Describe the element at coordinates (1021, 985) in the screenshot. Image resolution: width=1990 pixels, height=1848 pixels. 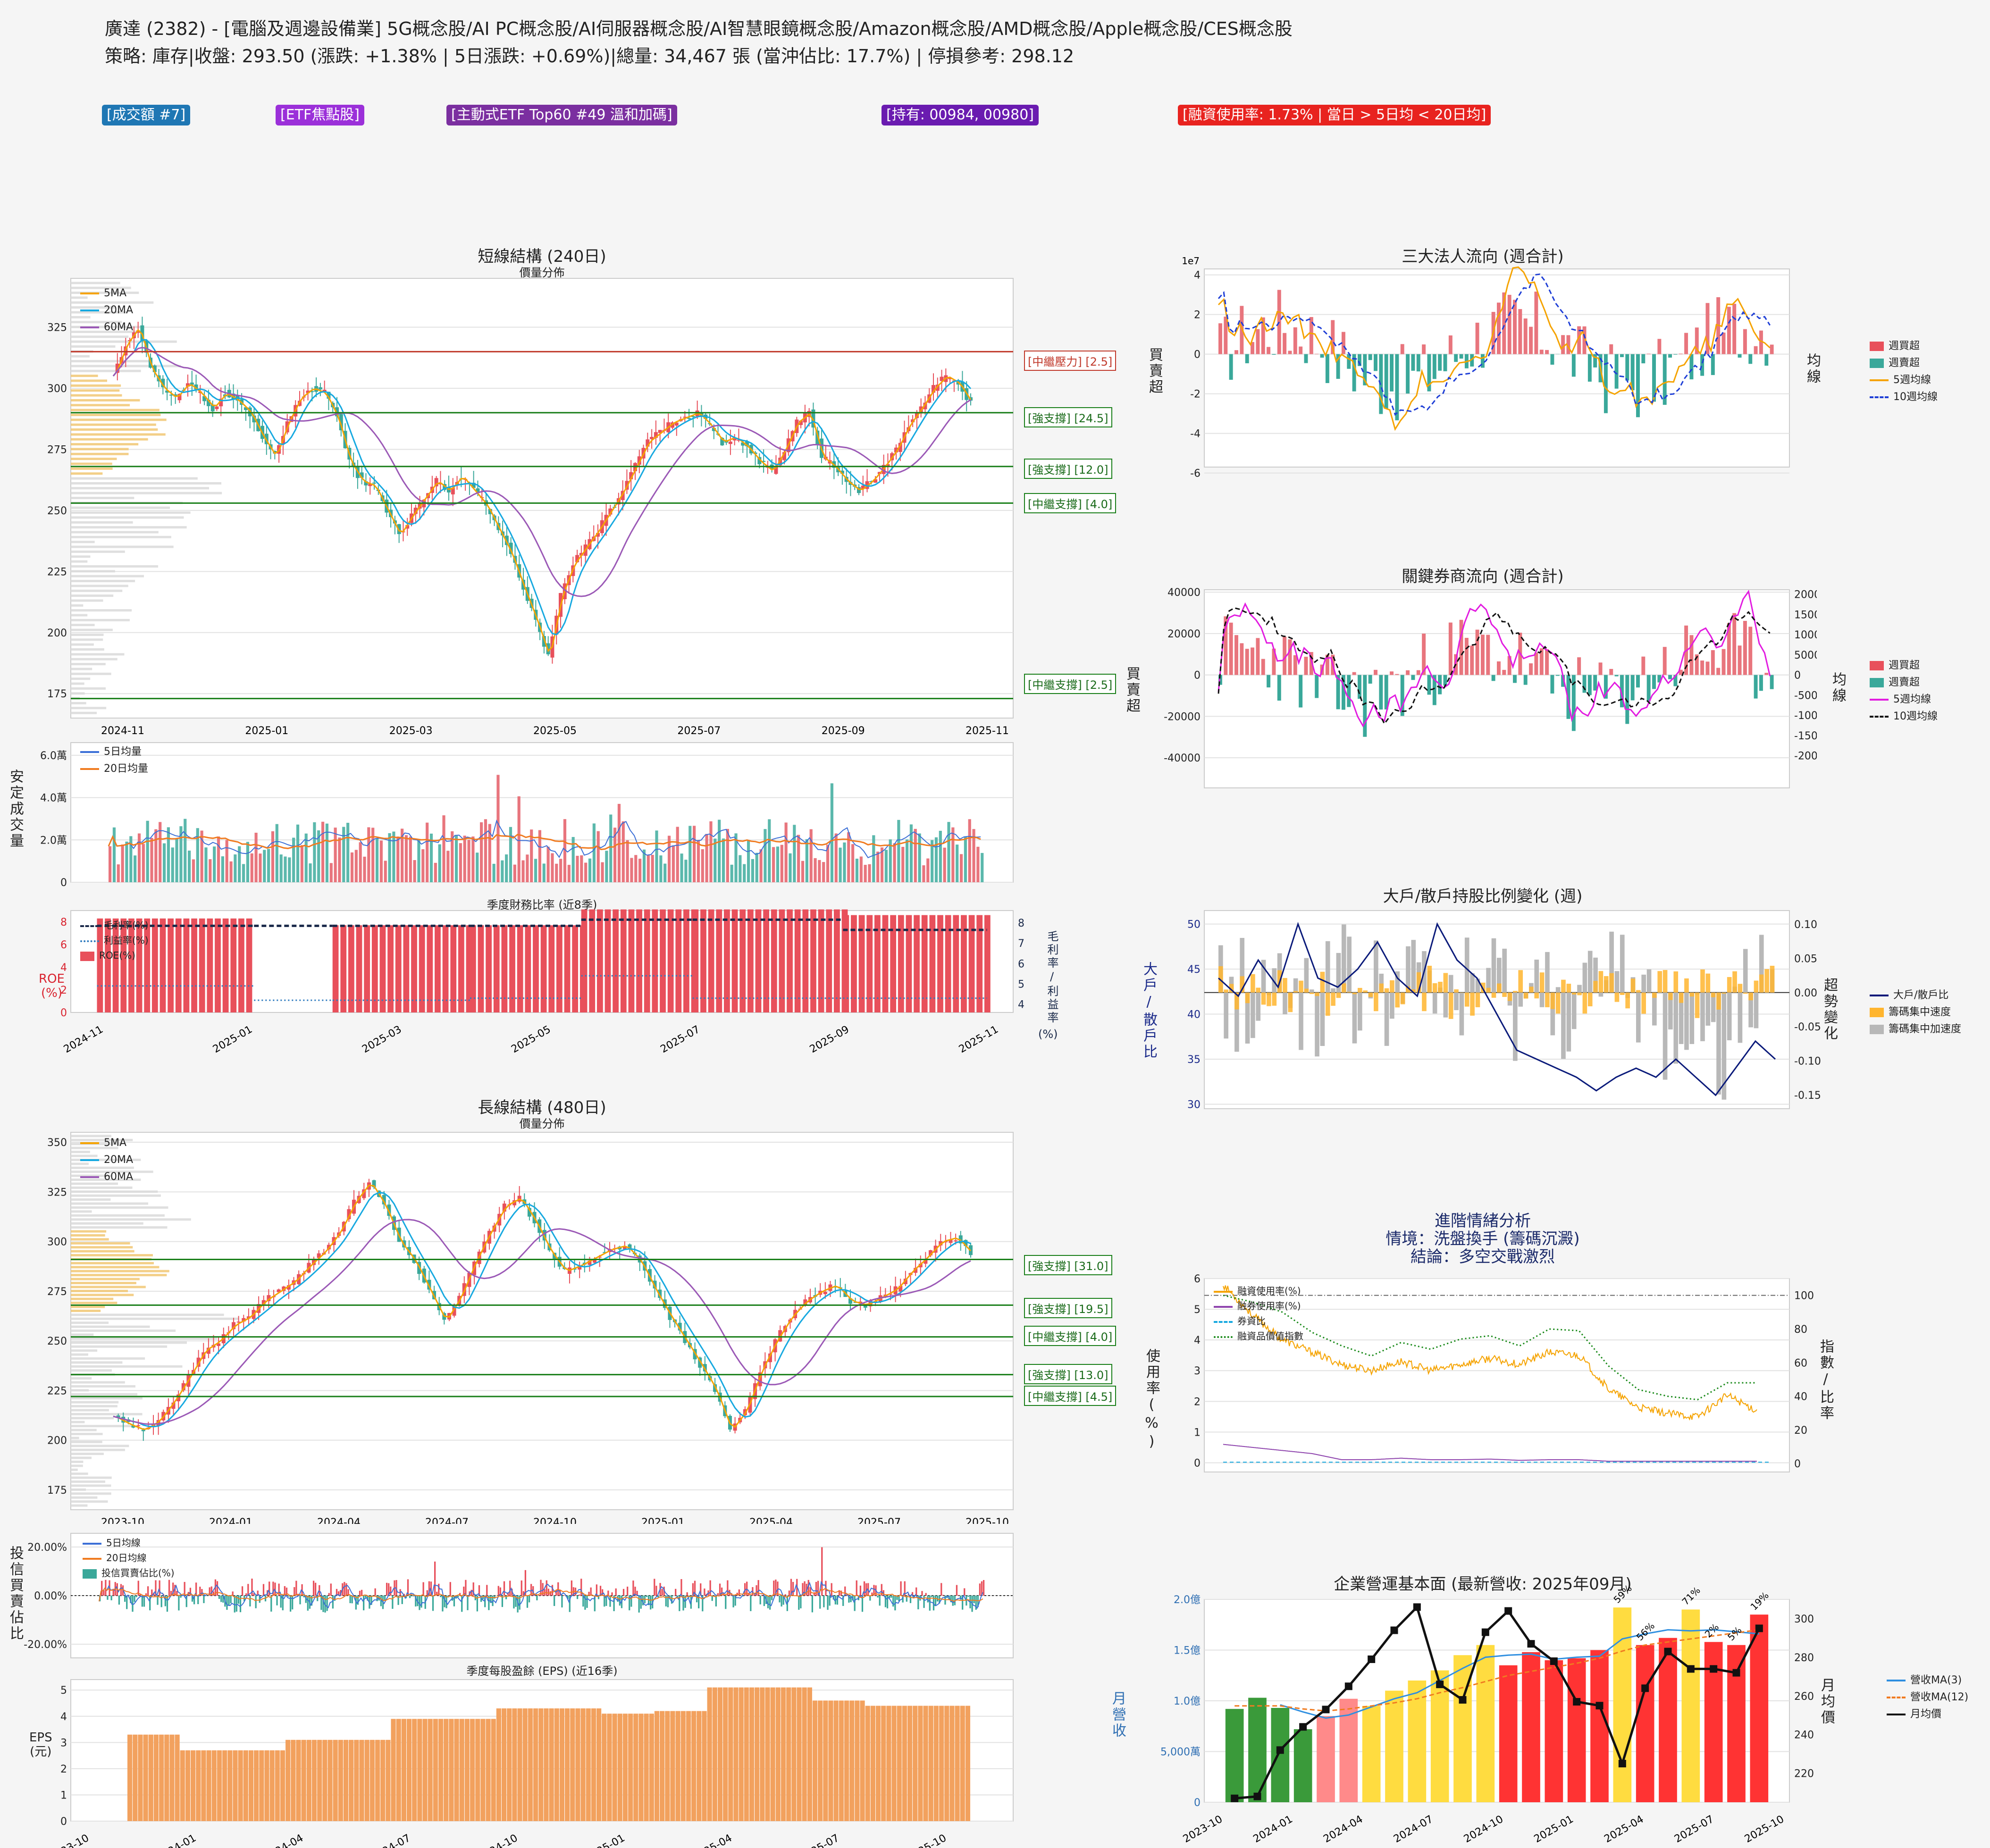
I see `fin-right-tick: 5` at that location.